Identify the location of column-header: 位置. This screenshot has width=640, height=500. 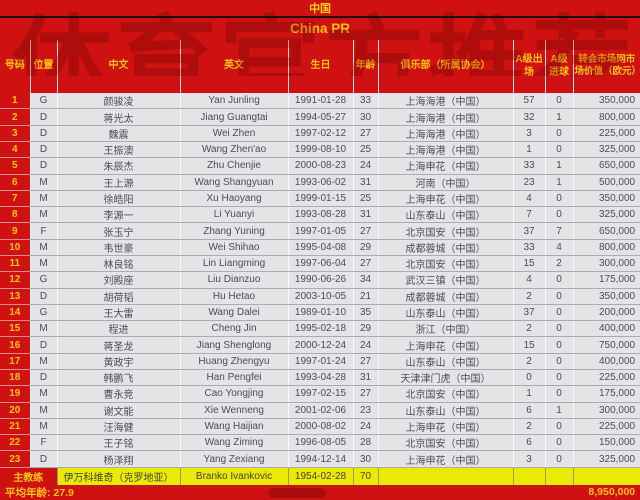
(43, 66).